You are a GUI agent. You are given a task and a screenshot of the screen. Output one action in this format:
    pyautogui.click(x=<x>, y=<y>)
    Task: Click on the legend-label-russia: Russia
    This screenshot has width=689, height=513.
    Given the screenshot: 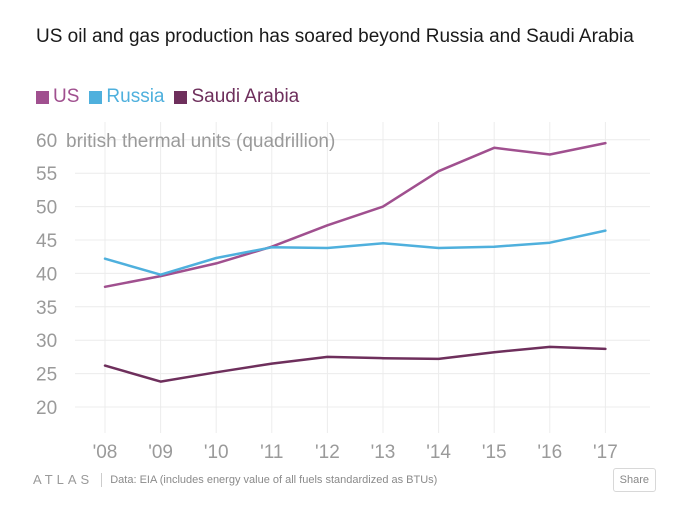 What is the action you would take?
    pyautogui.click(x=135, y=96)
    